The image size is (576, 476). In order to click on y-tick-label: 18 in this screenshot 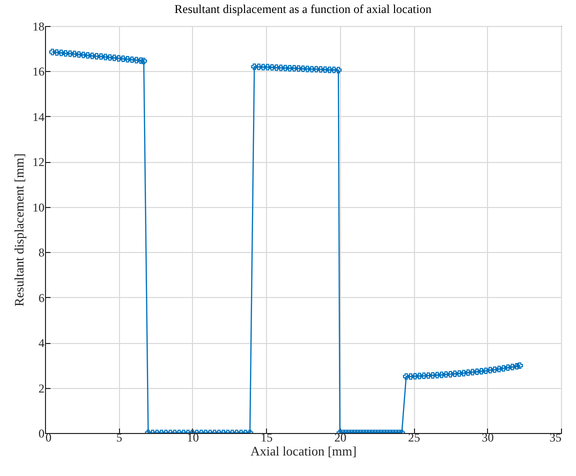, I will do `click(38, 27)`.